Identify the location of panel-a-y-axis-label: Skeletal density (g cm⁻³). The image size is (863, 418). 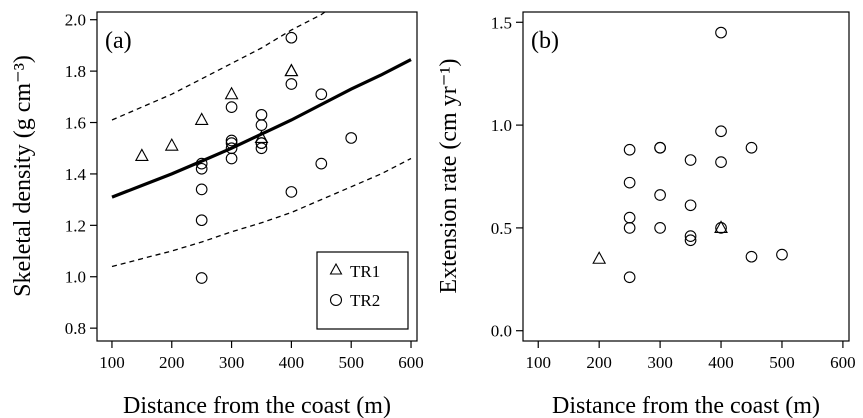
(23, 176).